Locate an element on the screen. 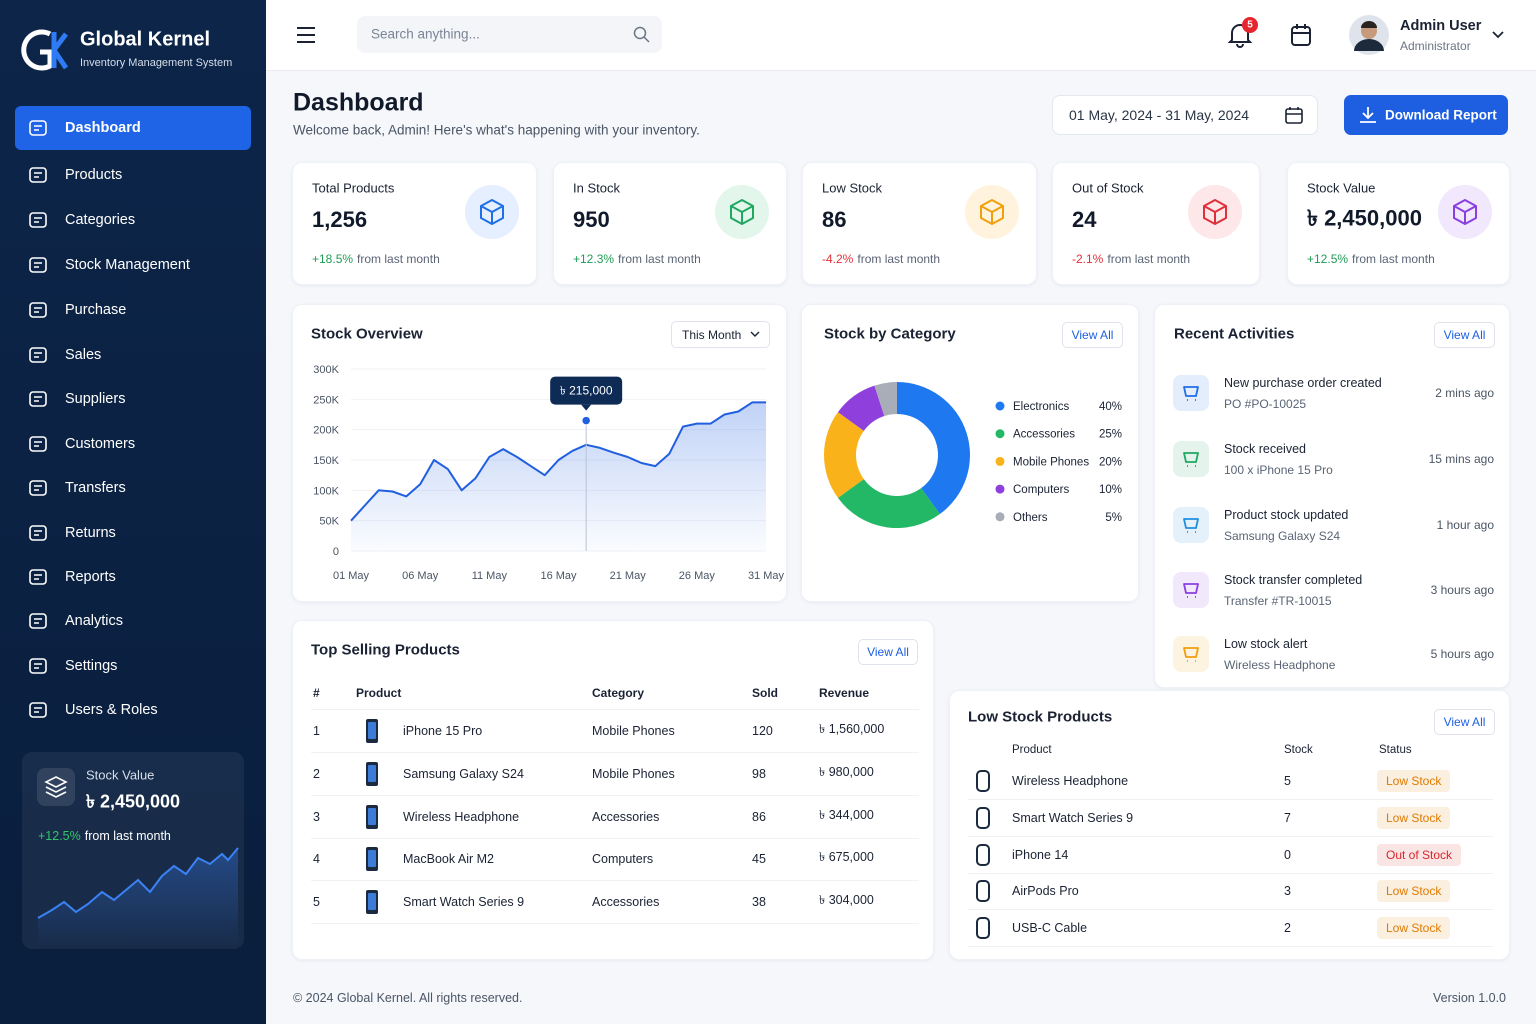  nav-item: Analytics is located at coordinates (133, 621).